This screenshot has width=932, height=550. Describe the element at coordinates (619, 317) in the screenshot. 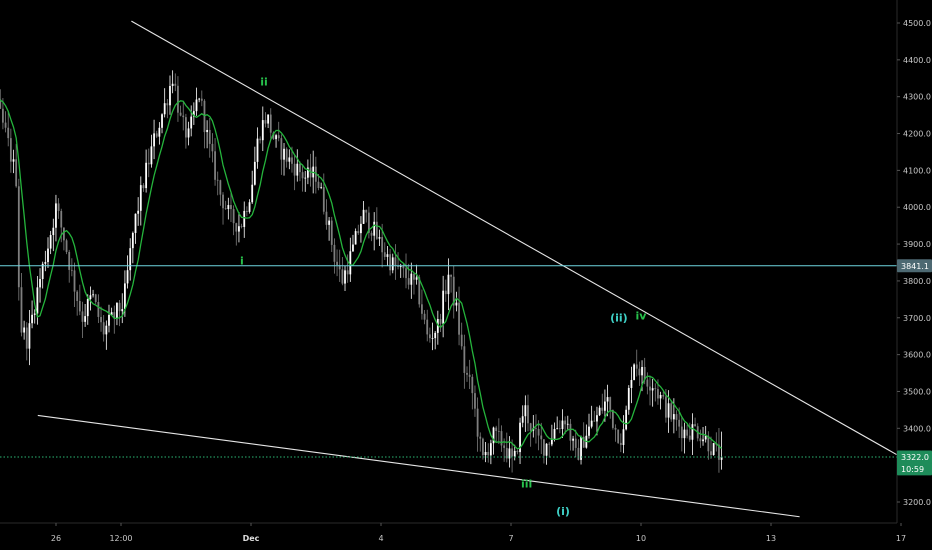

I see `wave-label: (ii)` at that location.